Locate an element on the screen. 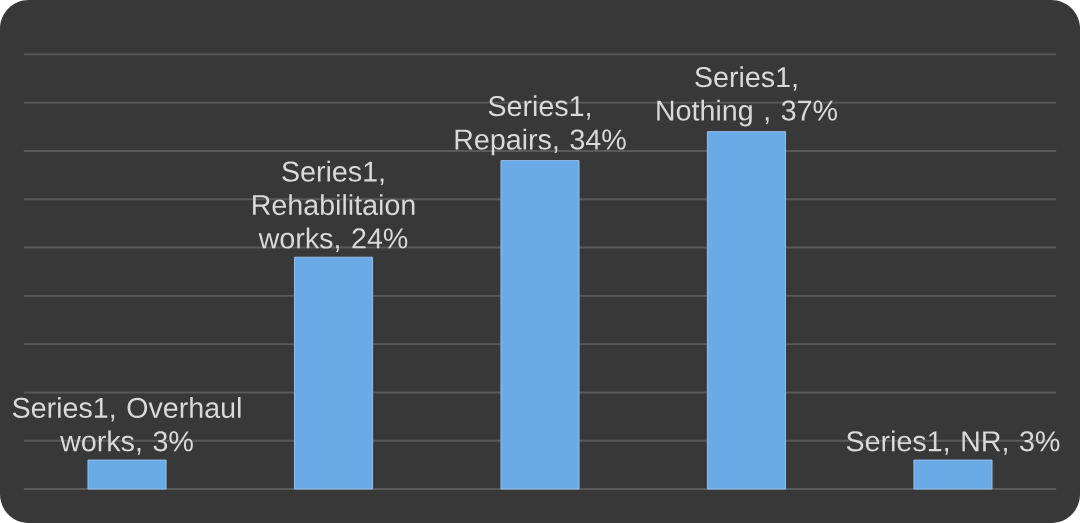 The image size is (1080, 523). data-label: Series1, Overhaul works, 3% is located at coordinates (126, 425).